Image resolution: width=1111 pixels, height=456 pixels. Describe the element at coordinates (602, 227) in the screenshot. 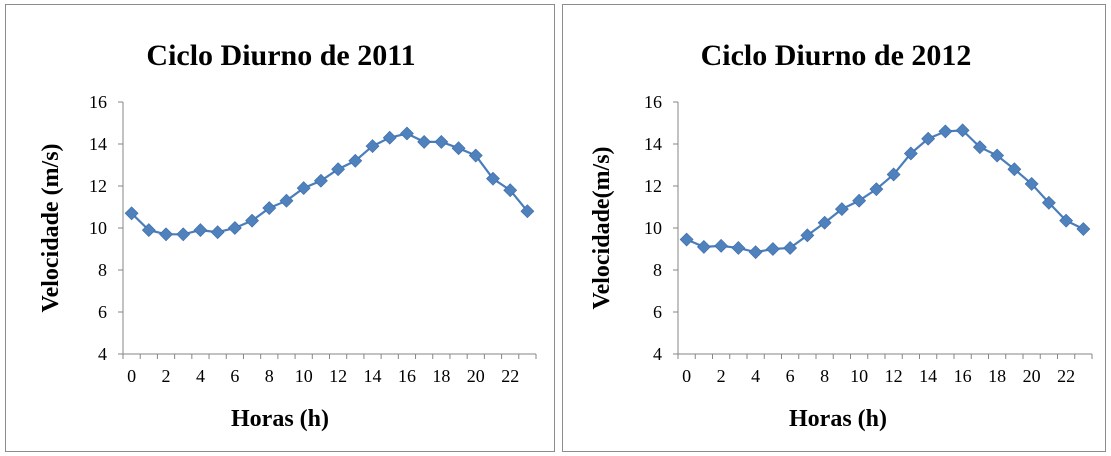

I see `y-axis-title: Velocidade(m/s)` at that location.